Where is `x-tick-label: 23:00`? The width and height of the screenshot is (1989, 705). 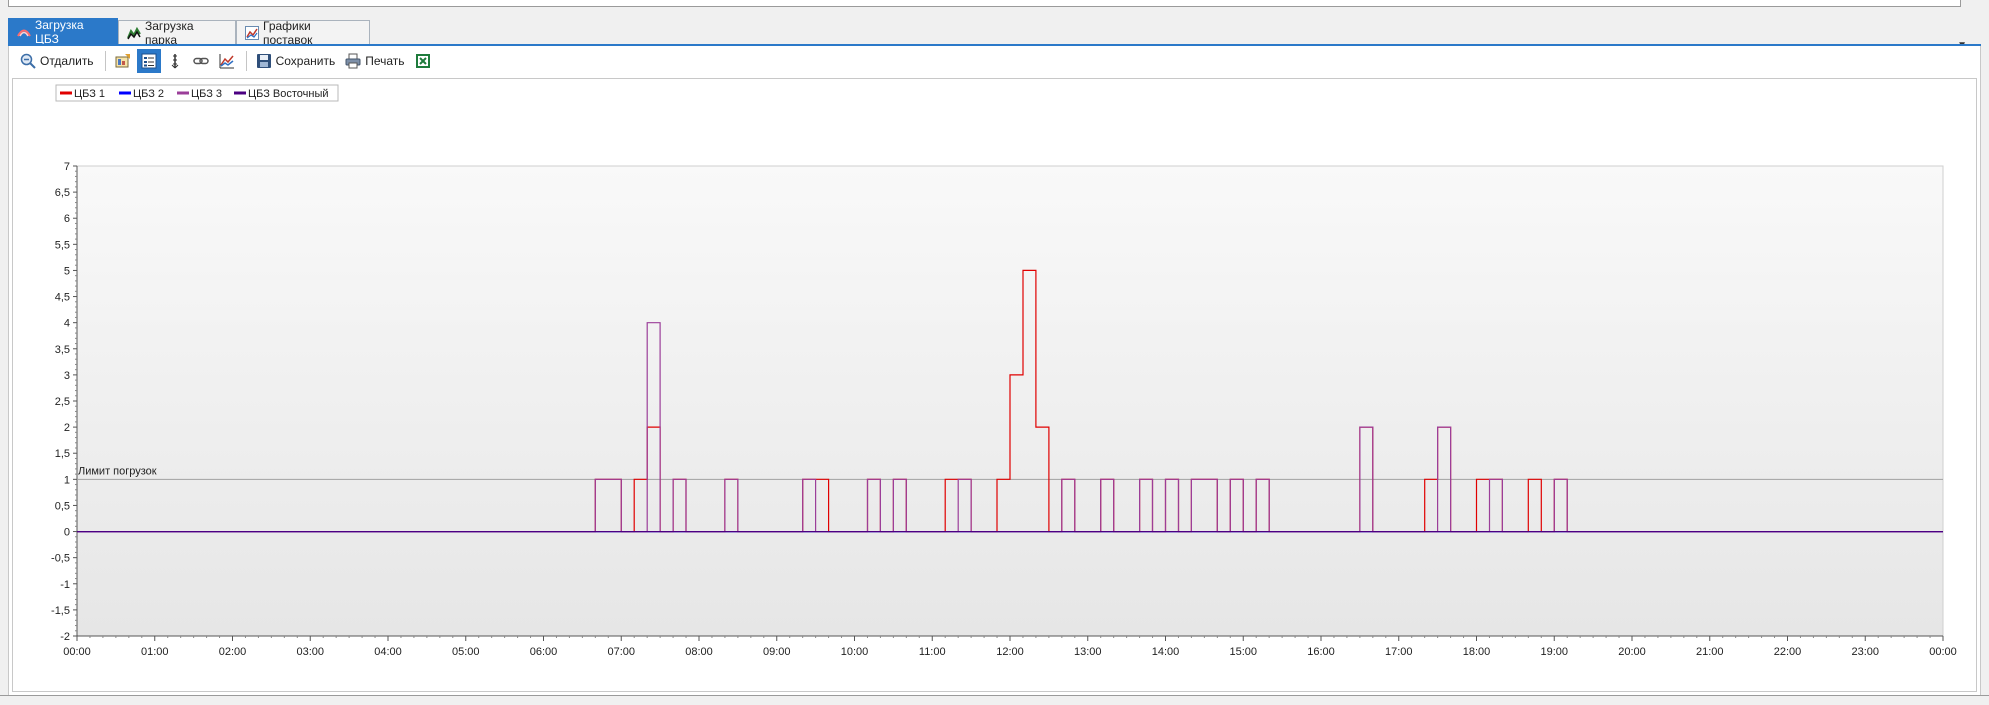
x-tick-label: 23:00 is located at coordinates (1865, 652).